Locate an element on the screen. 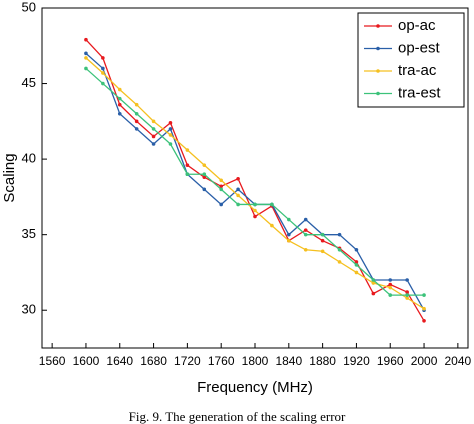 This screenshot has width=474, height=424. y-tick-label: 30 is located at coordinates (29, 309).